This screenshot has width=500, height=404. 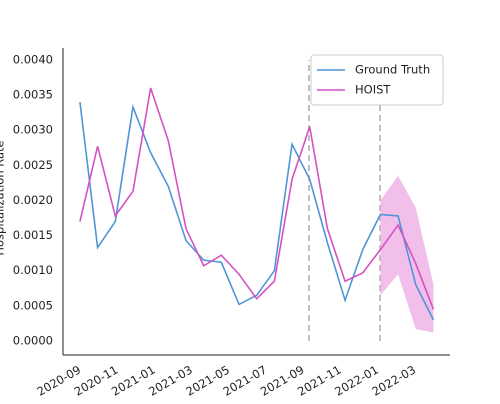 What do you see at coordinates (33, 305) in the screenshot?
I see `y-tick-label: 0.0005` at bounding box center [33, 305].